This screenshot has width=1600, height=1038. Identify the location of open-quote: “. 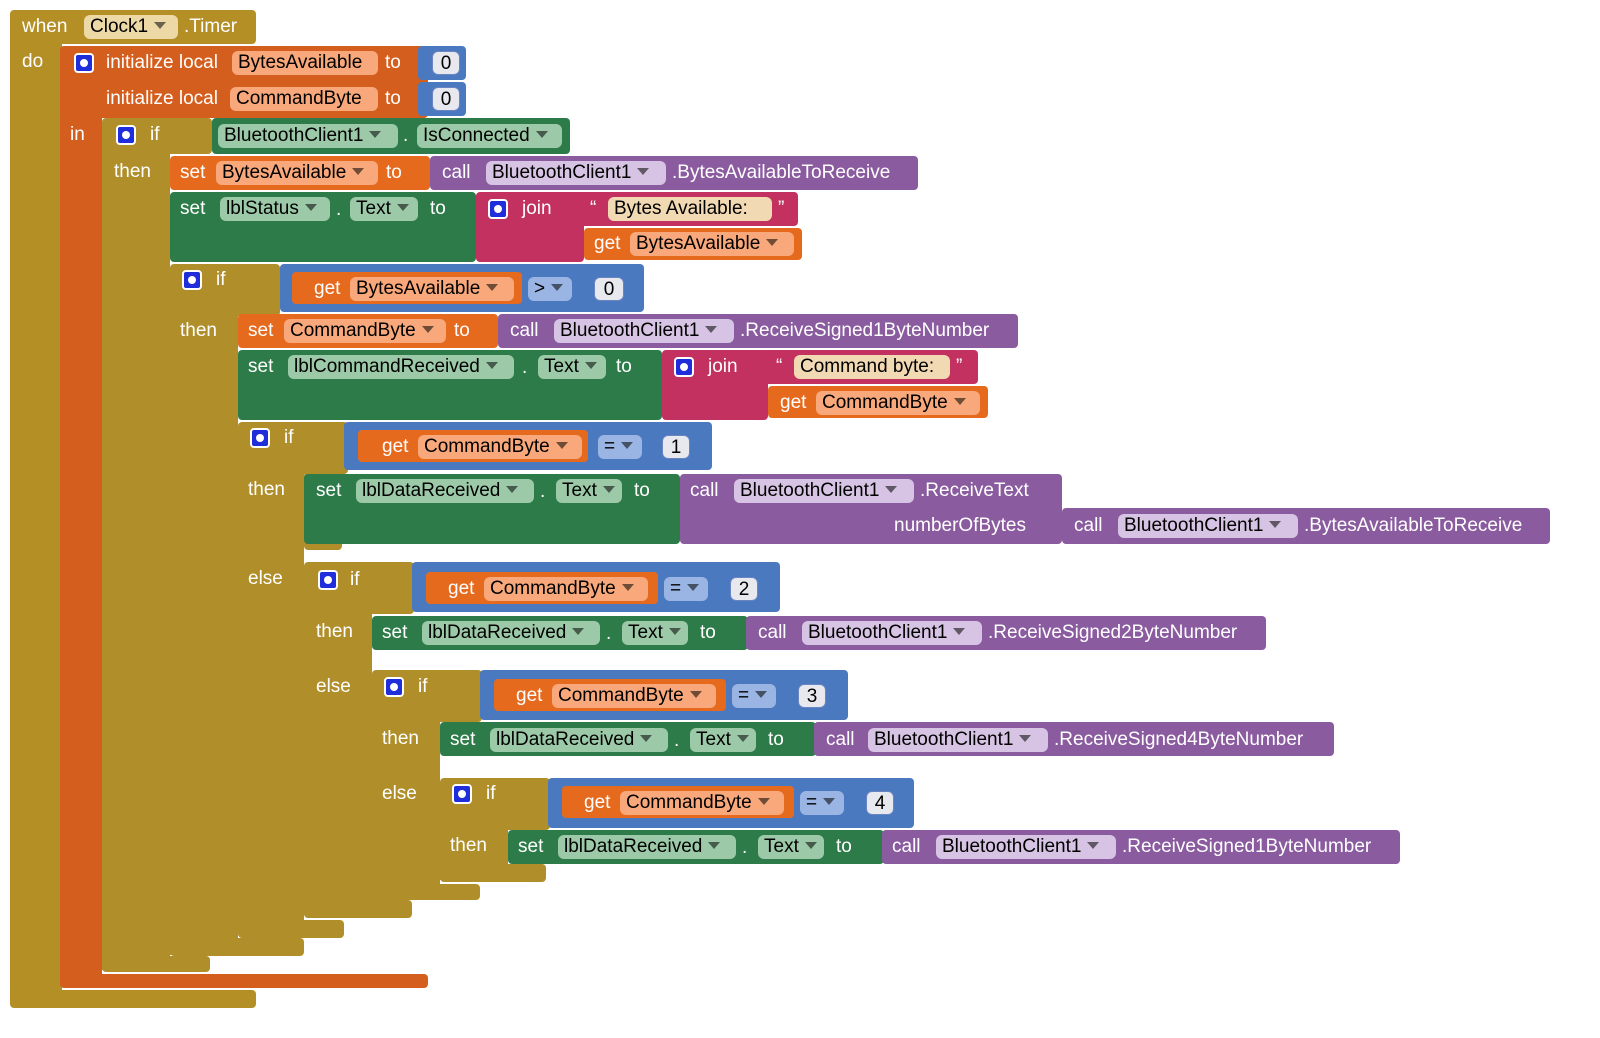
(779, 366).